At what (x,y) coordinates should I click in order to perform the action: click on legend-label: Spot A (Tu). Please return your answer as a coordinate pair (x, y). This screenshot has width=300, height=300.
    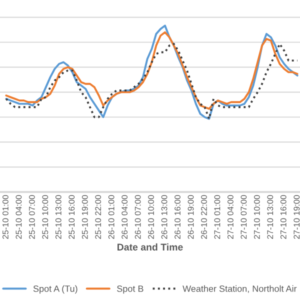
    Looking at the image, I should click on (55, 289).